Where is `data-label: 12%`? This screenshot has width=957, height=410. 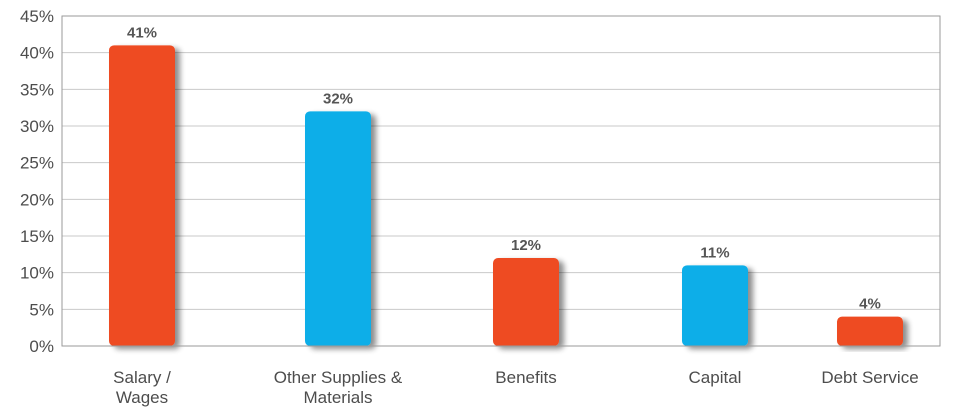
data-label: 12% is located at coordinates (526, 245).